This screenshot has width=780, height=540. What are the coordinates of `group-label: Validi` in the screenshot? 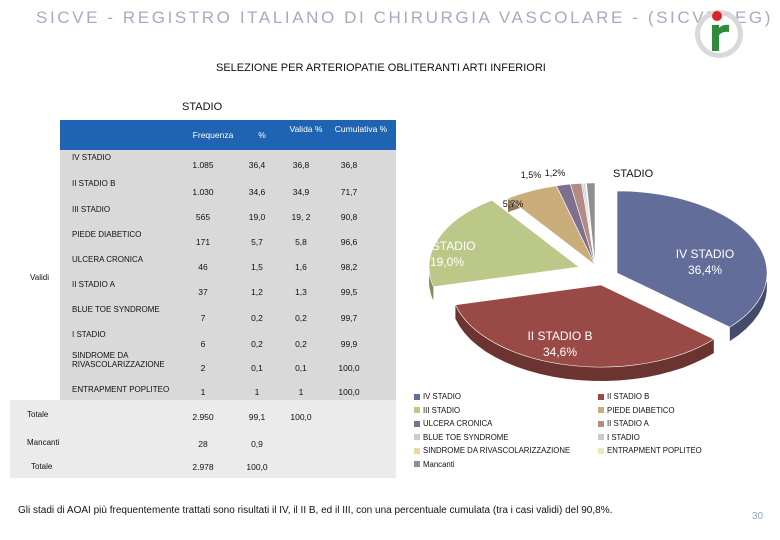 It's located at (39, 277).